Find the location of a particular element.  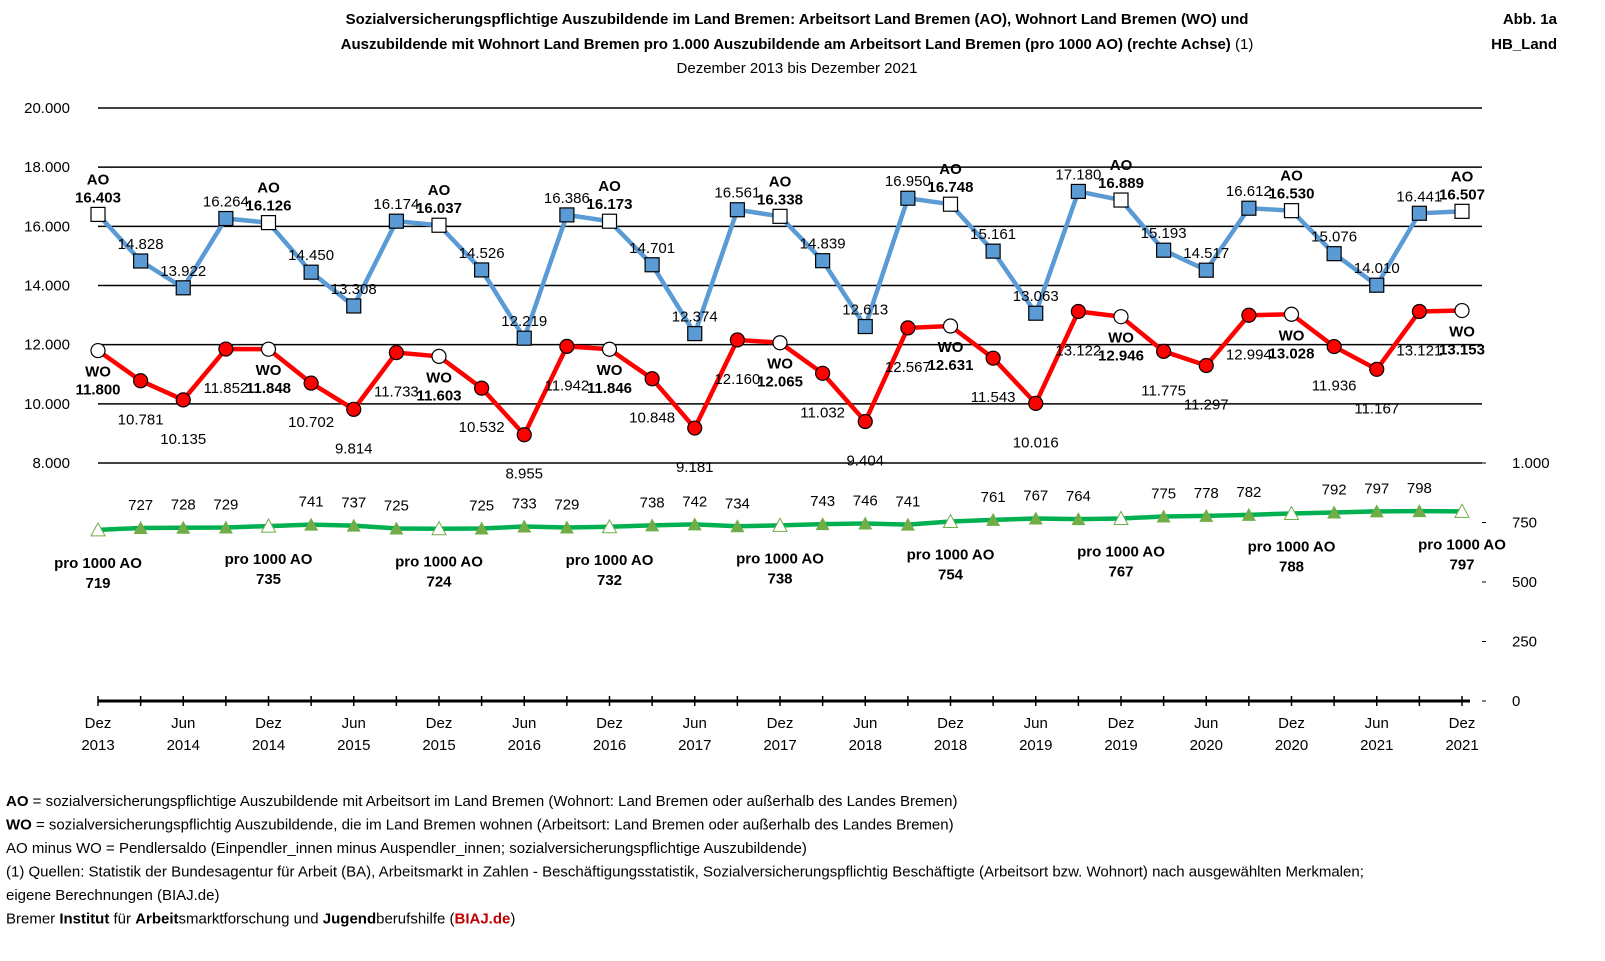

value-label: 741 is located at coordinates (311, 502).